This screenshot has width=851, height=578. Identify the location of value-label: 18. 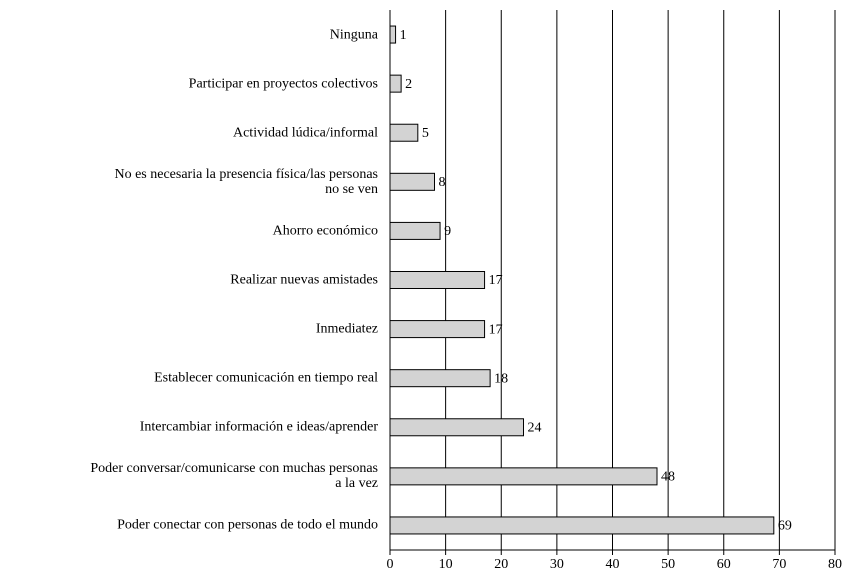
(501, 378).